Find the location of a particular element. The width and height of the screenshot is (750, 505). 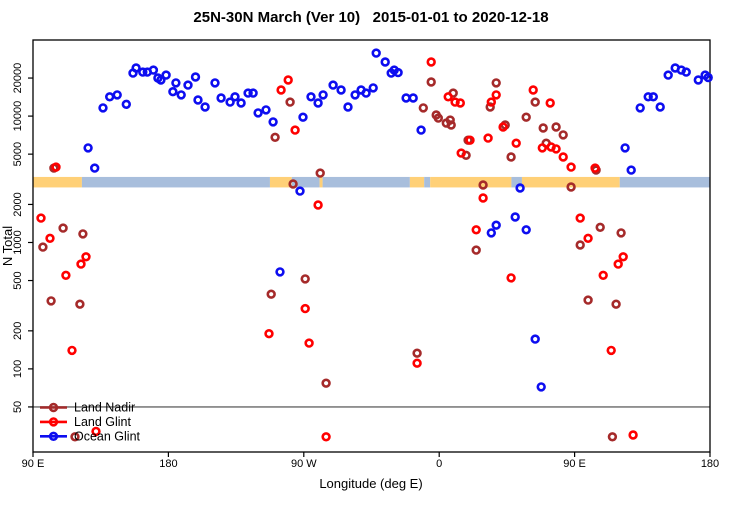

band-segment-ocean is located at coordinates (366, 182).